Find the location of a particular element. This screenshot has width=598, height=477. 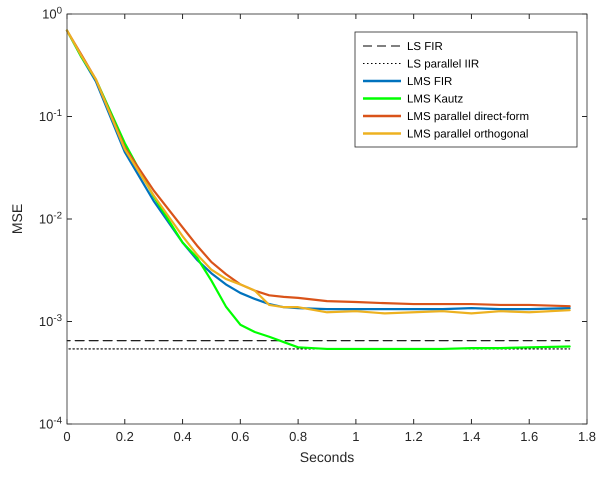

legend-label: LS FIR is located at coordinates (425, 47).